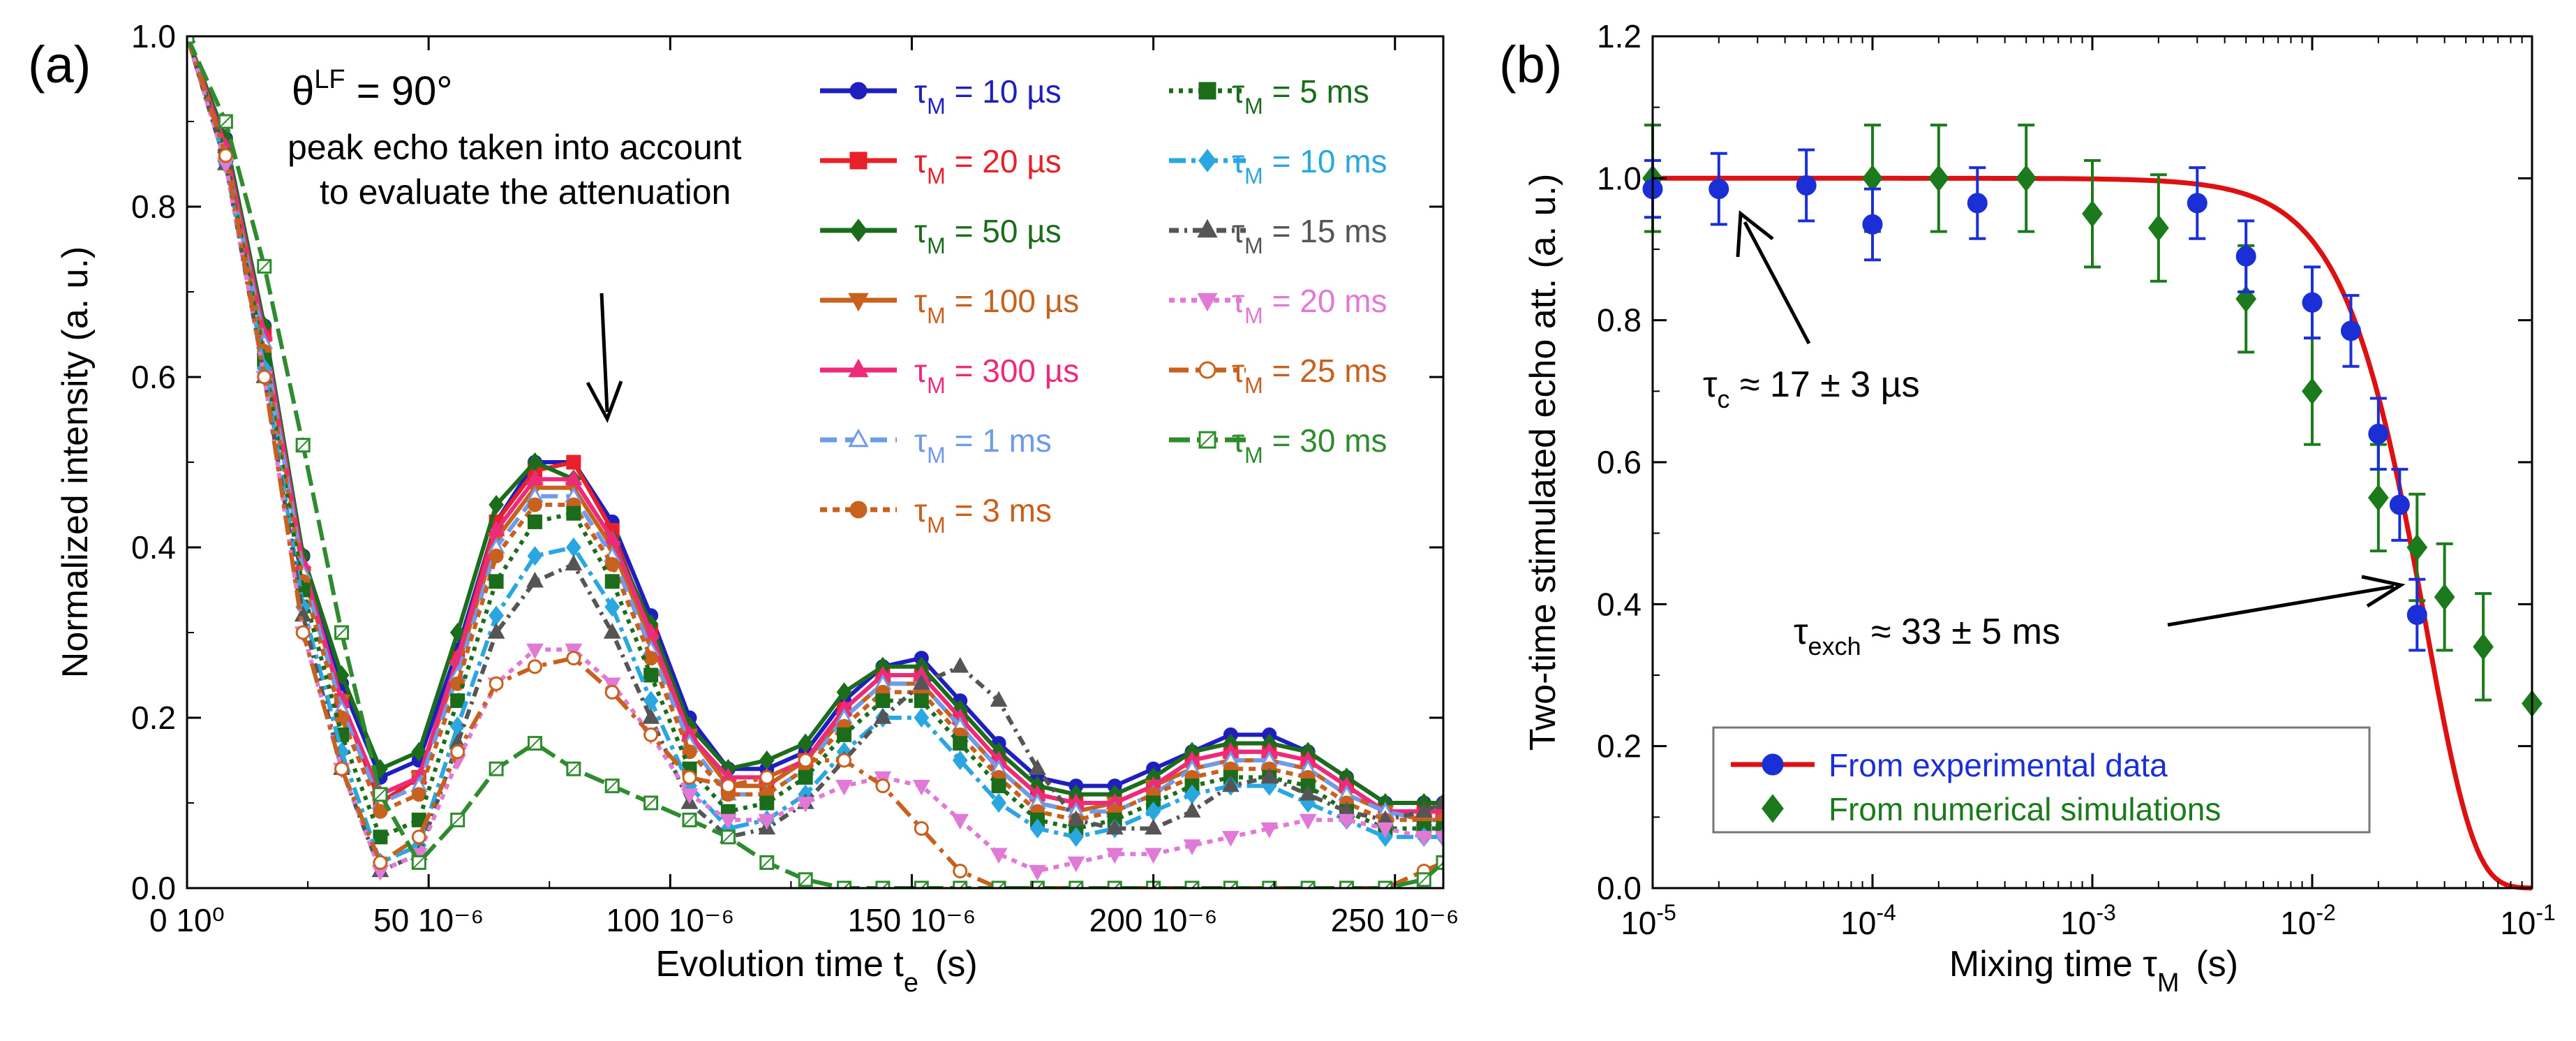 The width and height of the screenshot is (2576, 1041). I want to click on series-point-12-2-slash, so click(264, 266).